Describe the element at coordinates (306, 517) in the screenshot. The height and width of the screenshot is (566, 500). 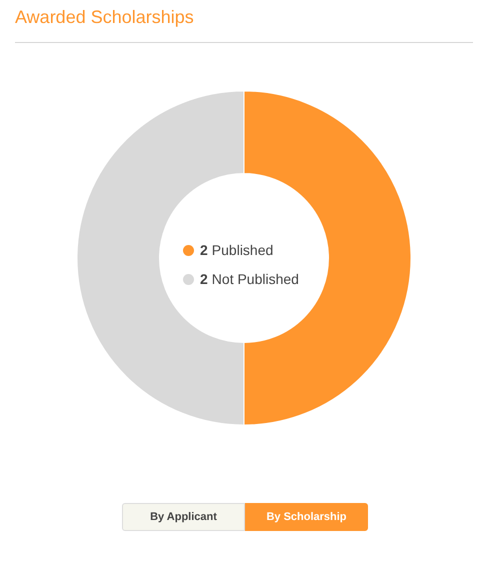
I see `text: By Scholarship` at that location.